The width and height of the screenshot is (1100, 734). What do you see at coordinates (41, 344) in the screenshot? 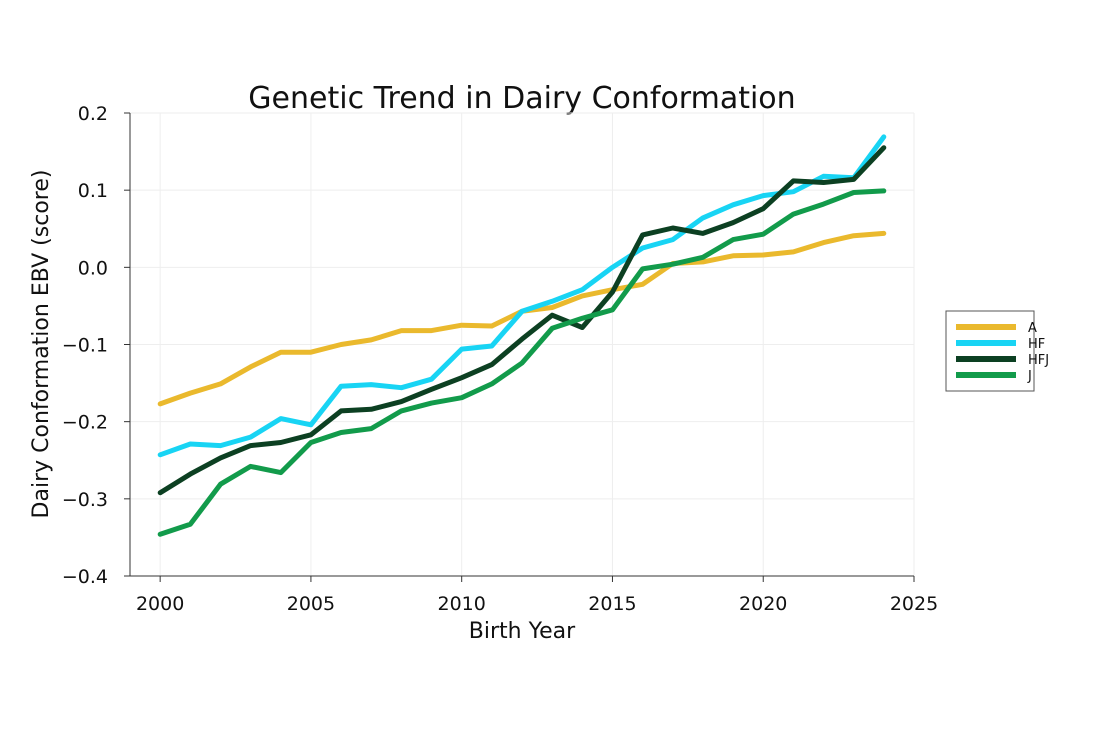
I see `y-axis-label: Dairy Conformation EBV (score)` at bounding box center [41, 344].